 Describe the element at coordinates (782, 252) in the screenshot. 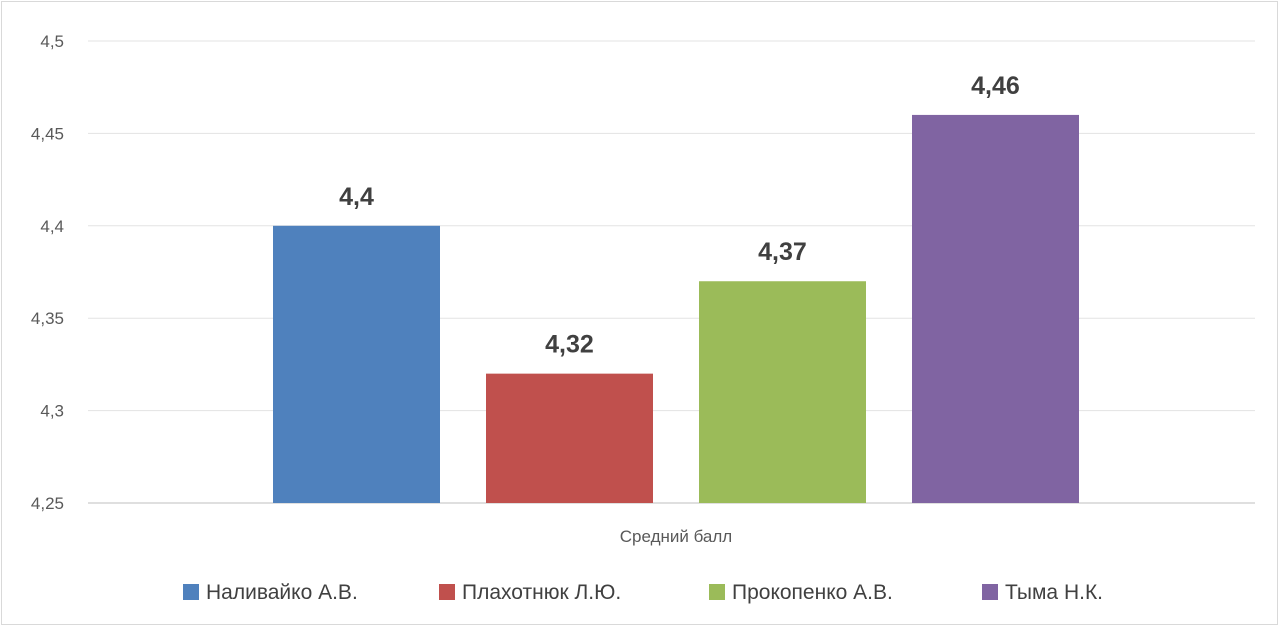

I see `data-label: 4,37` at that location.